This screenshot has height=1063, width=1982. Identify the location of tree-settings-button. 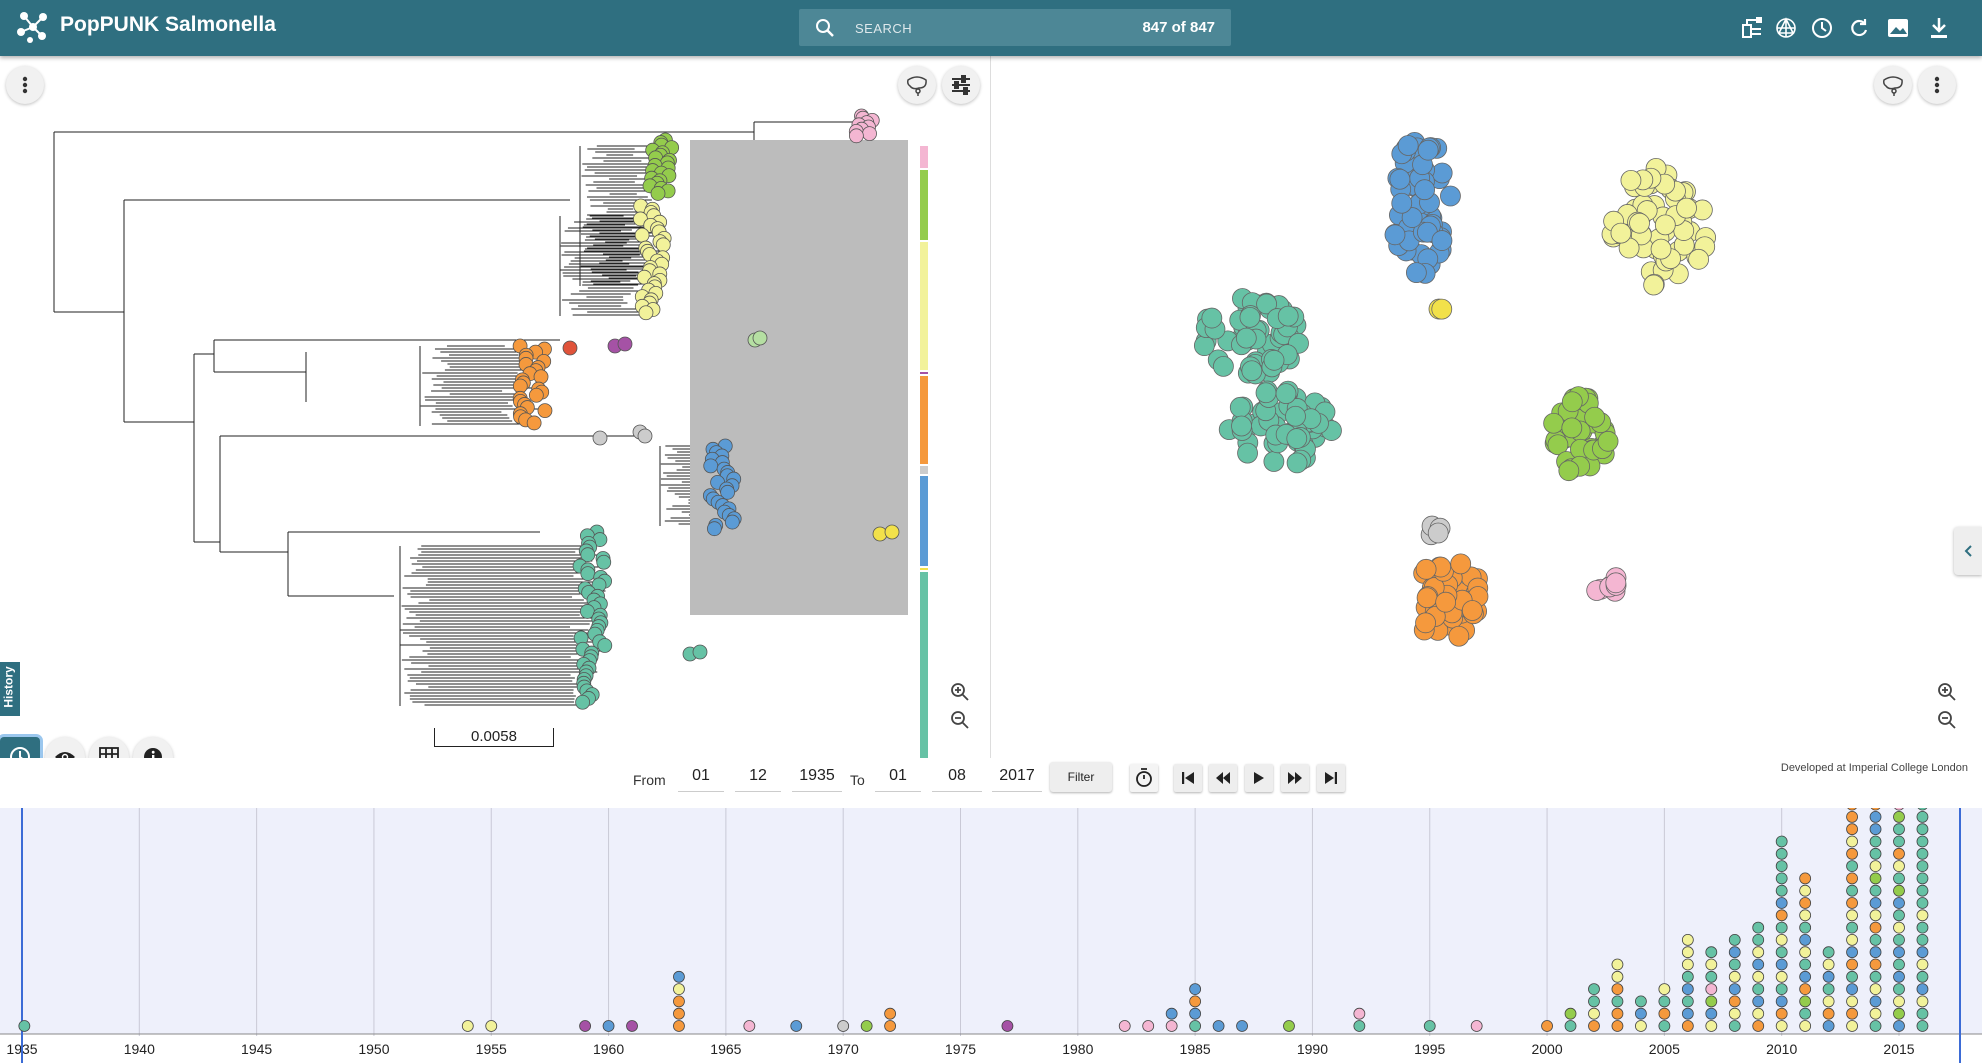
(961, 85).